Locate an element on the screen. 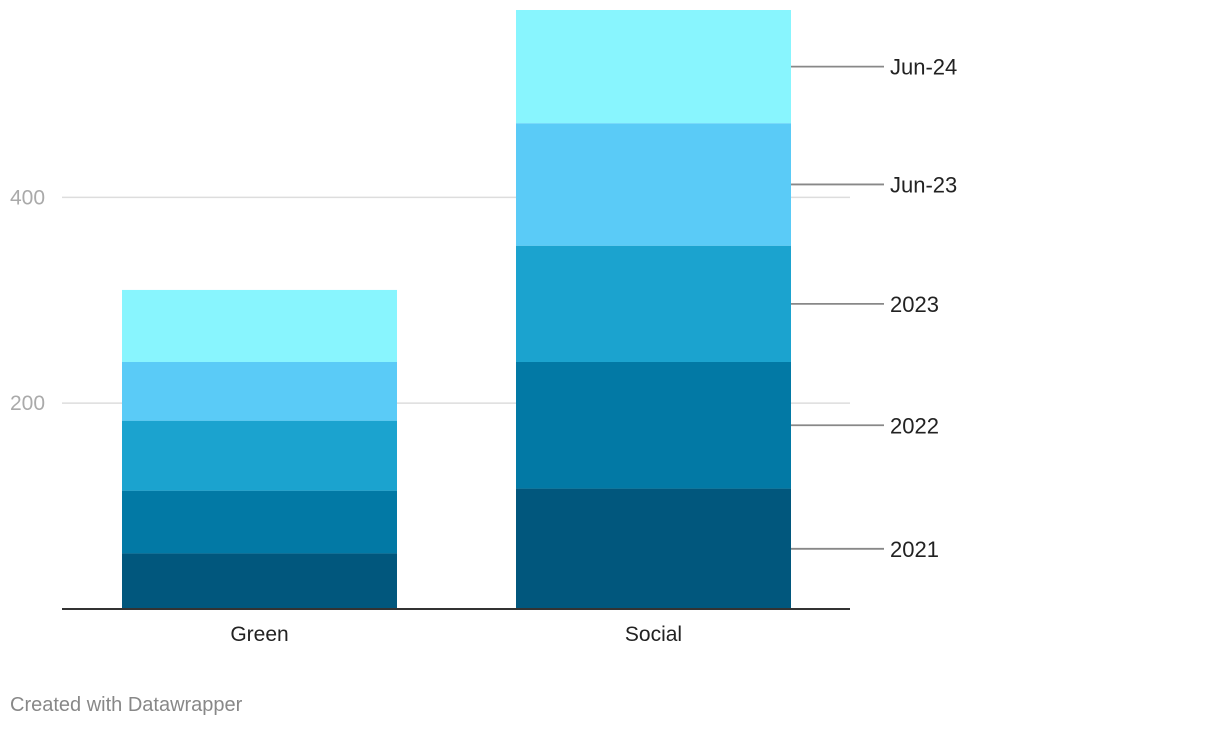 This screenshot has height=730, width=1220. series-label-jun-24: Jun-24 is located at coordinates (923, 67).